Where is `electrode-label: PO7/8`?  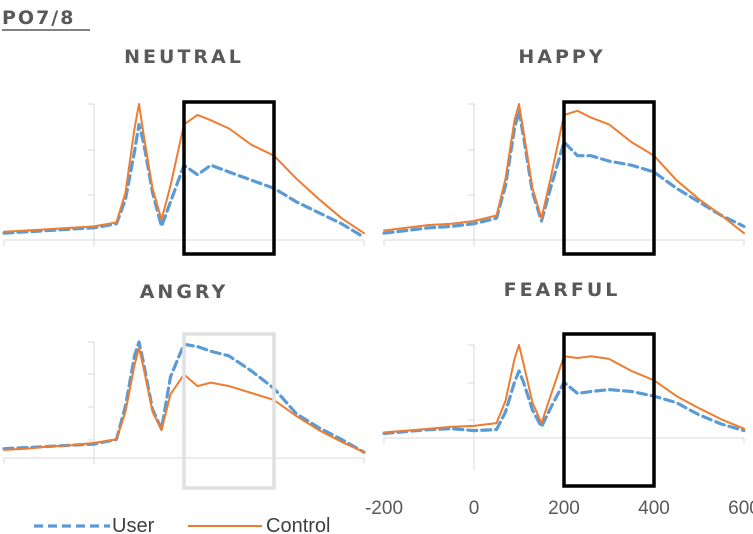 electrode-label: PO7/8 is located at coordinates (38, 18).